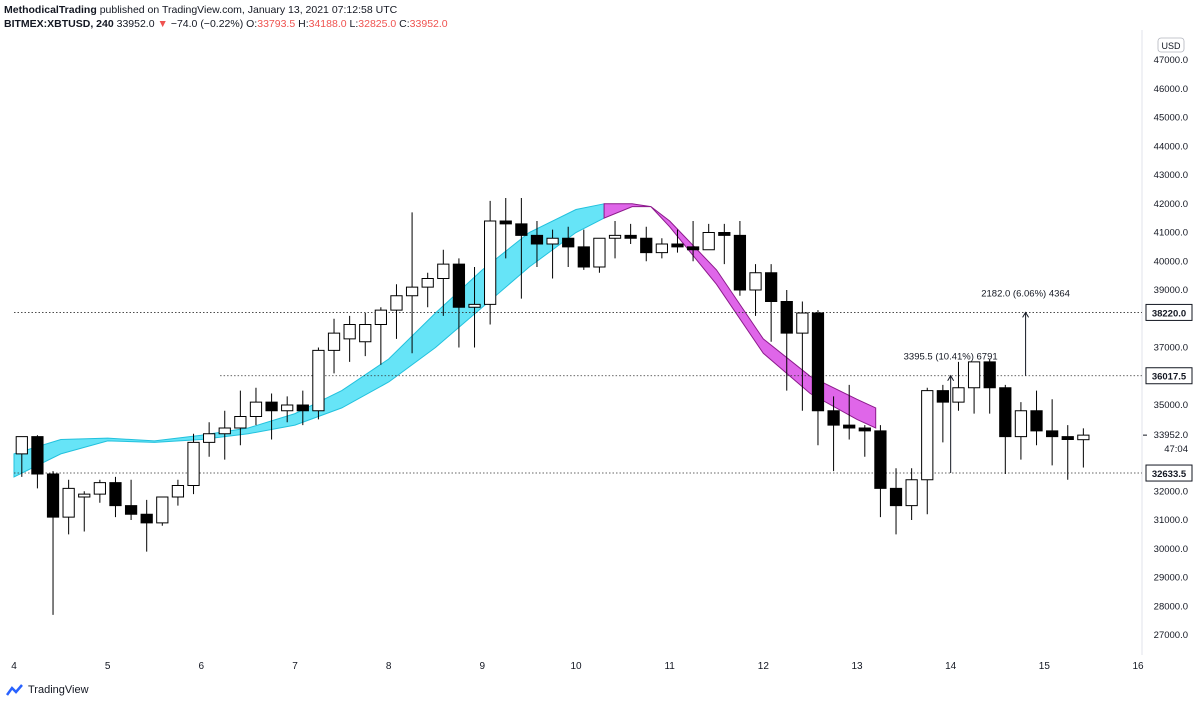 The width and height of the screenshot is (1200, 705). I want to click on symbol-label: BITMEX:XBTUSD, 240, so click(59, 24).